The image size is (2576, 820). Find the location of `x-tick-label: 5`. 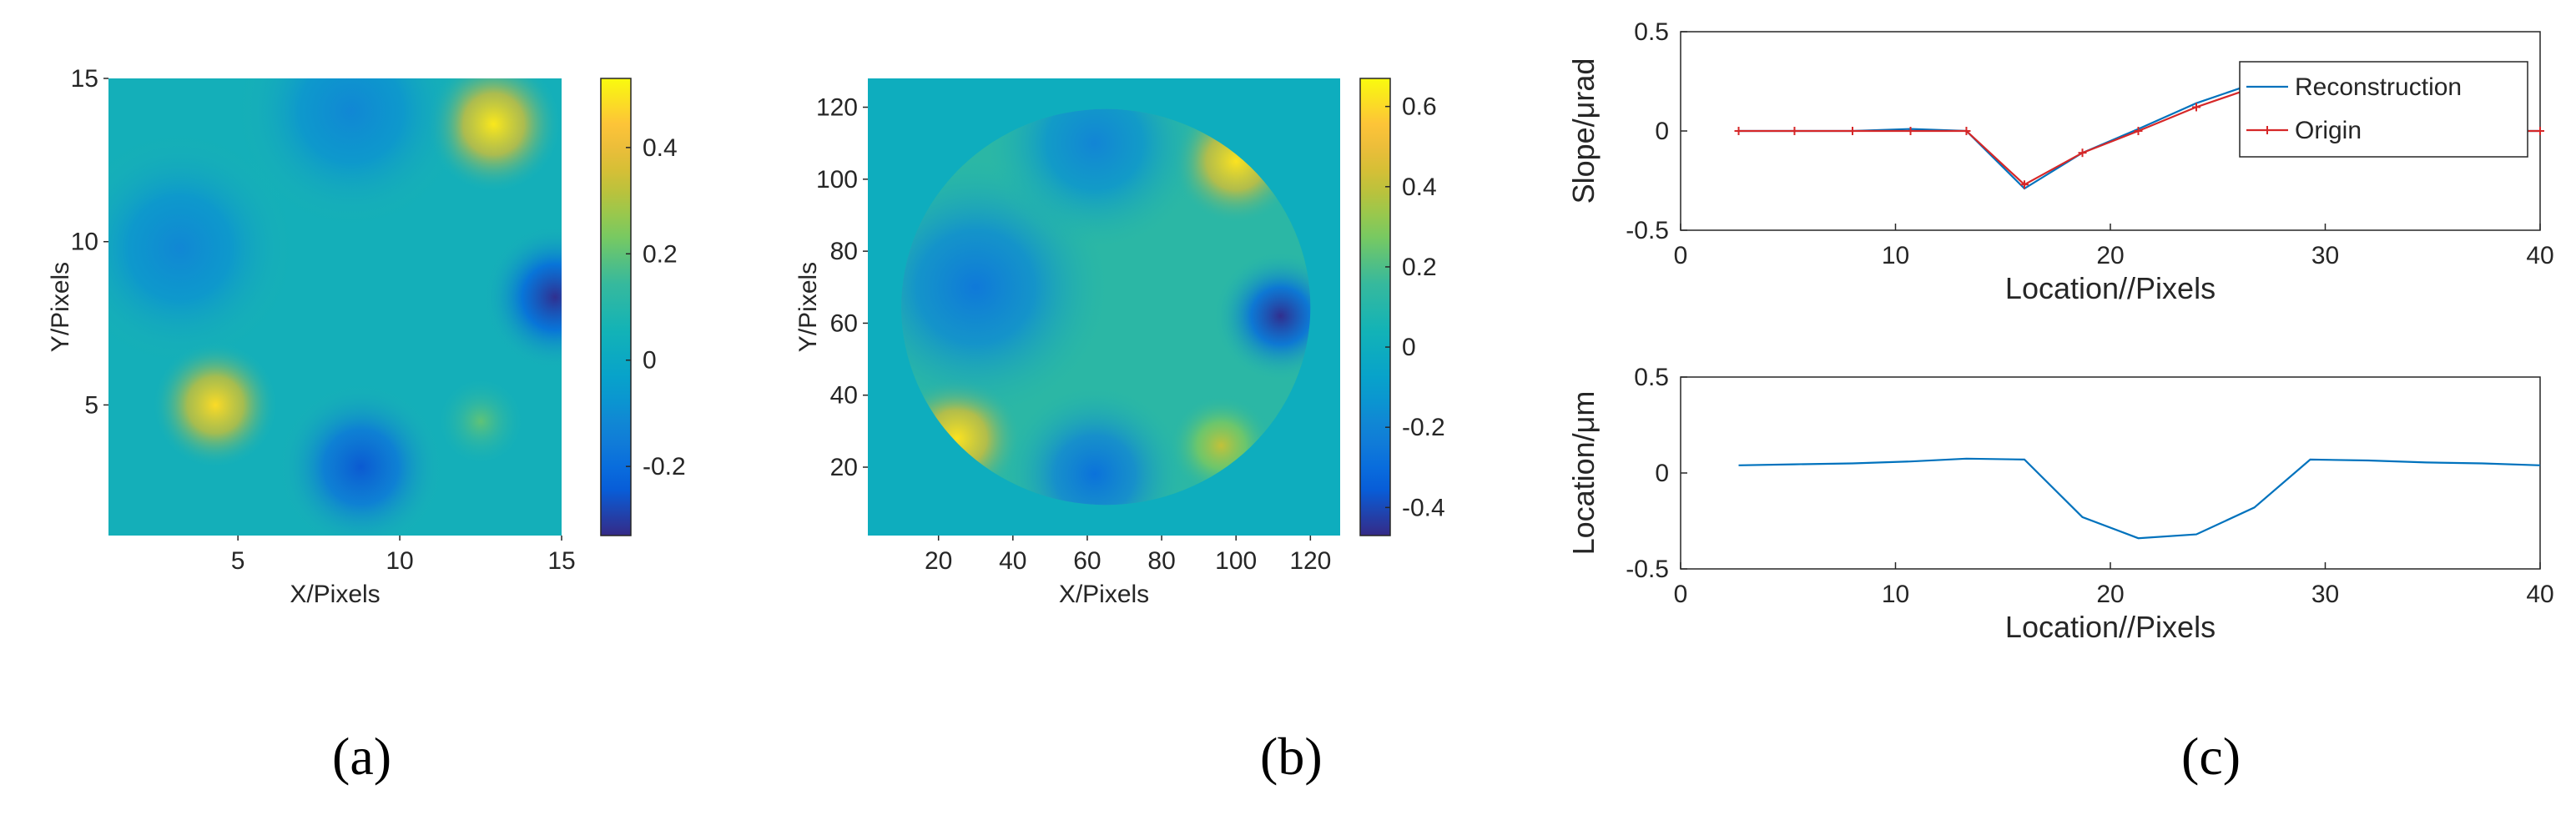

x-tick-label: 5 is located at coordinates (238, 561).